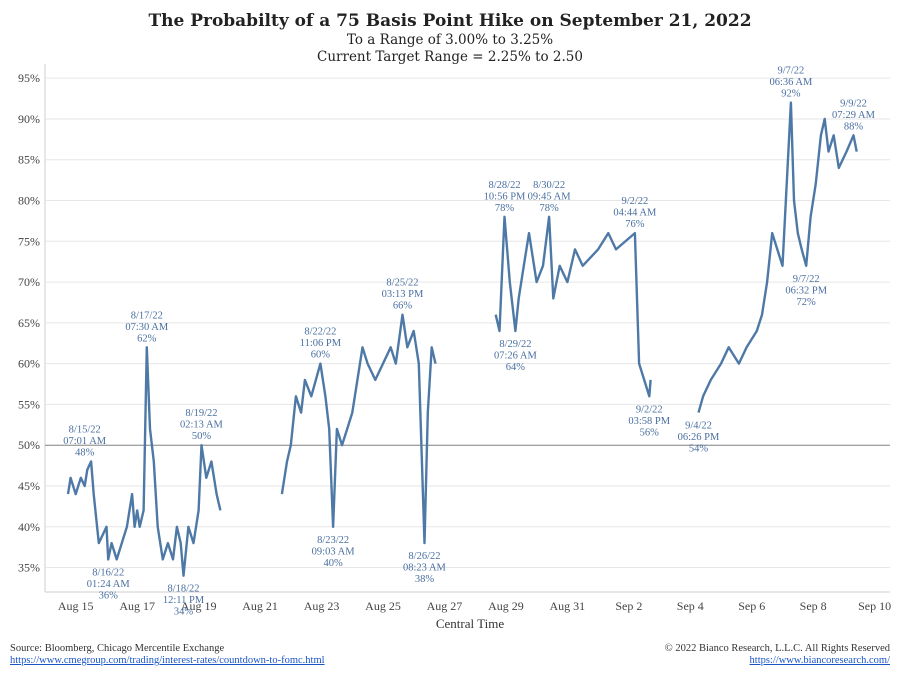  Describe the element at coordinates (425, 568) in the screenshot. I see `annotation-line: 08:23 AM` at that location.